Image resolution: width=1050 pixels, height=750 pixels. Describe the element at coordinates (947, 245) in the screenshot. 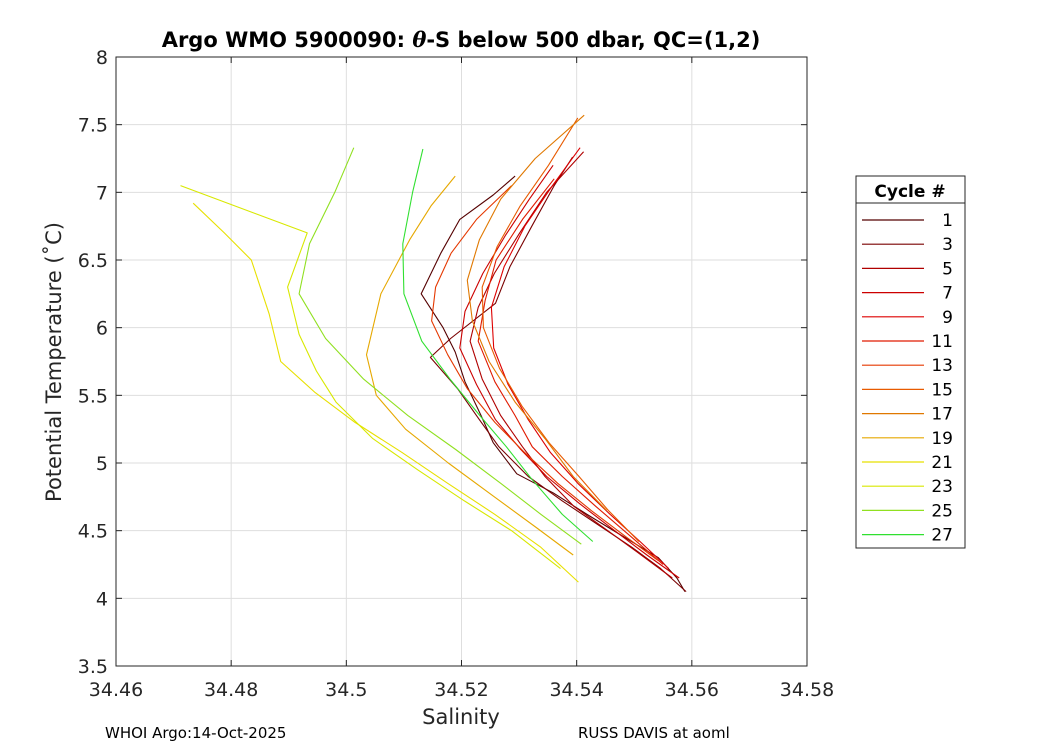

I see `legend-label-cycle-3: 3` at that location.